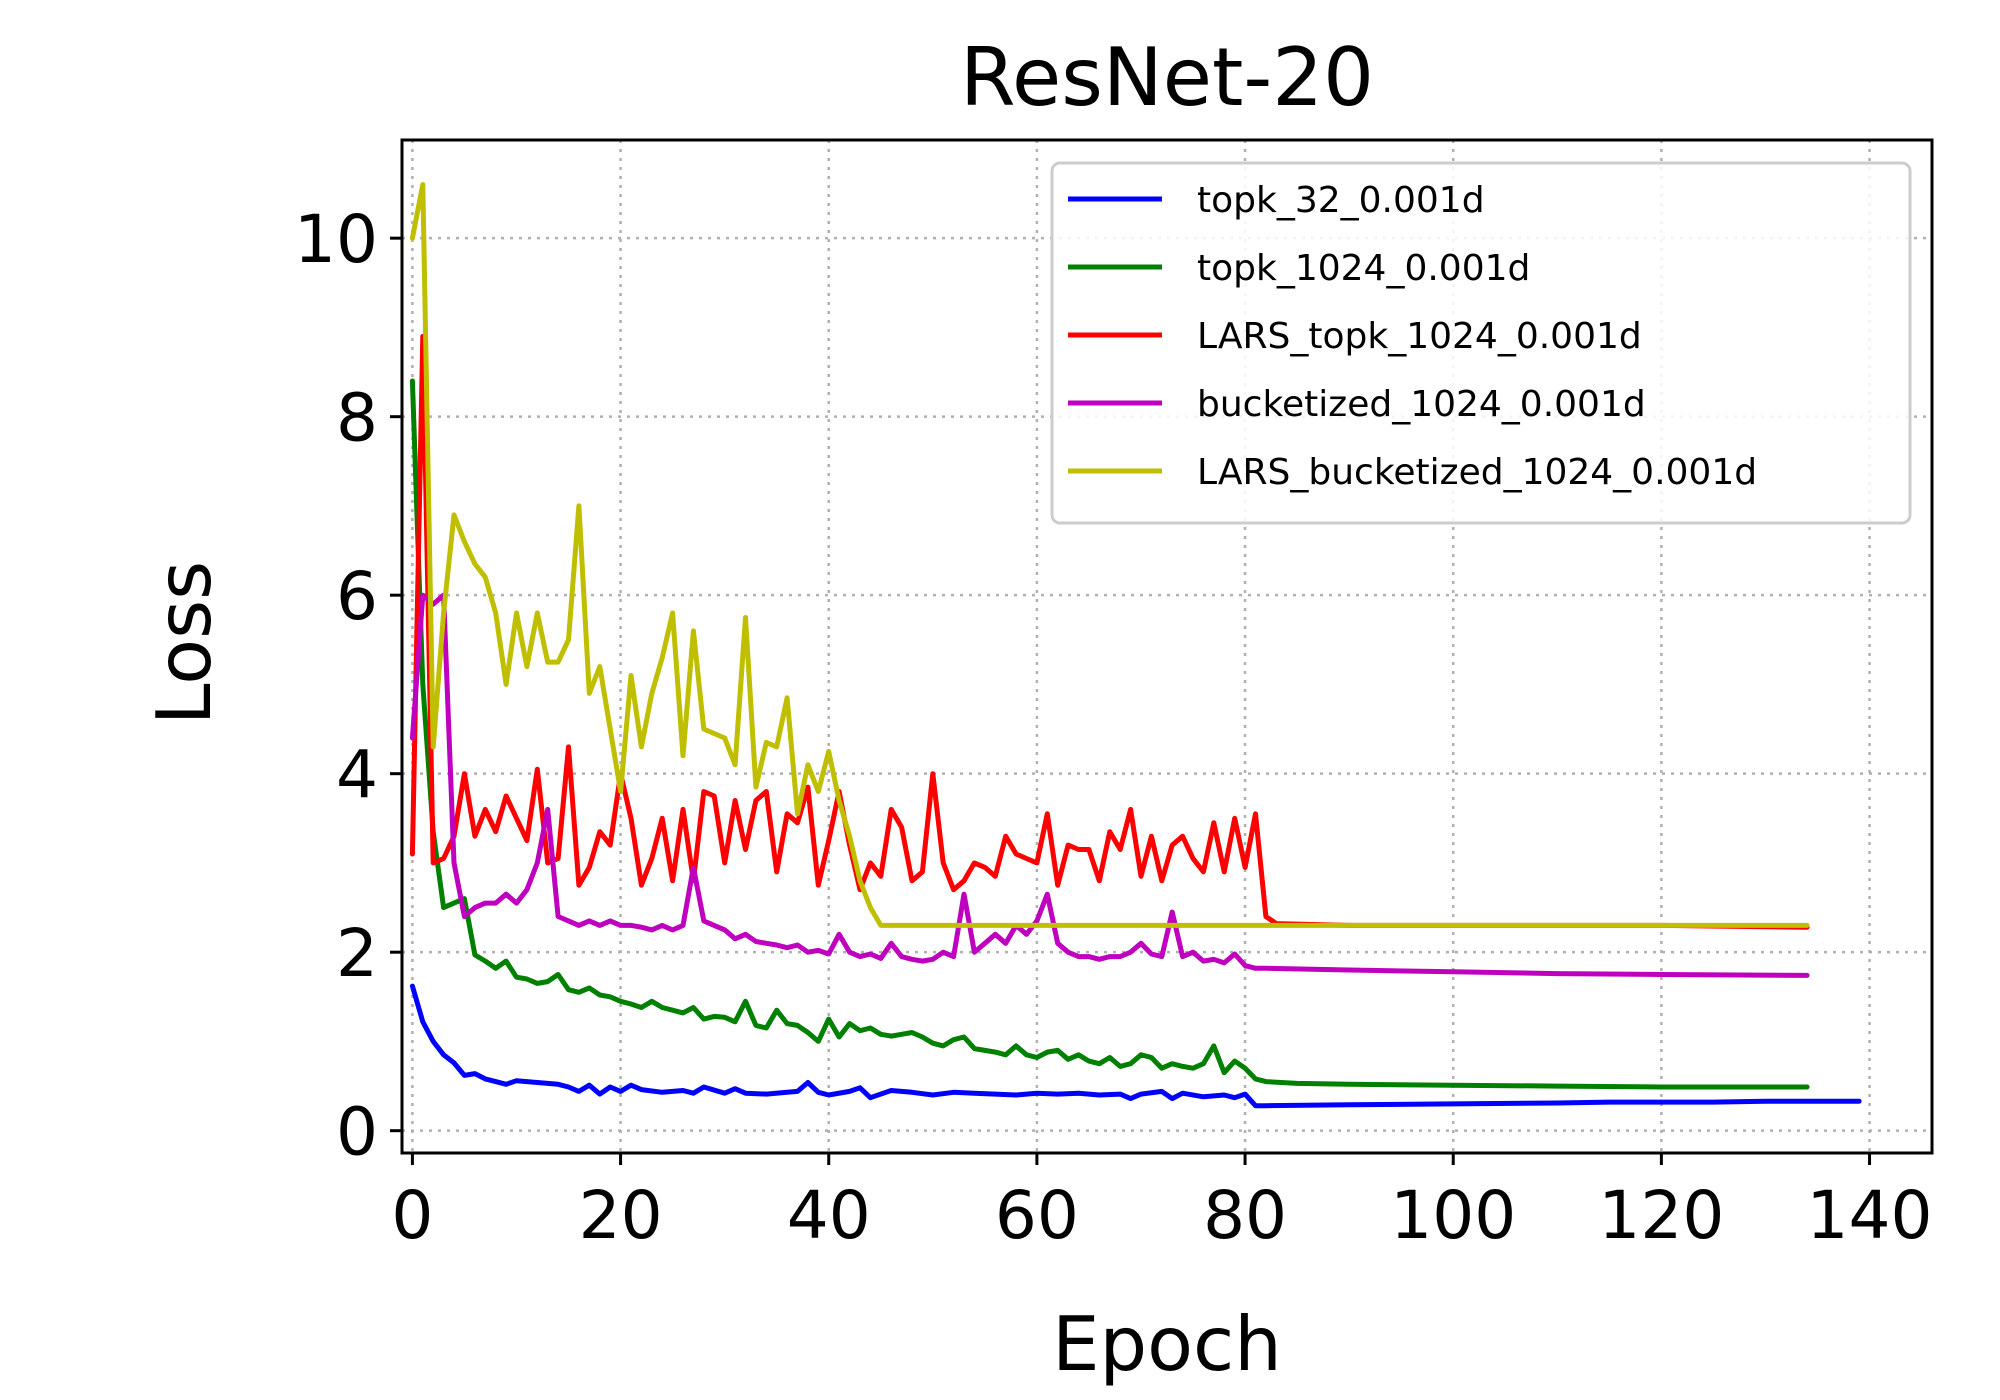 Image resolution: width=2000 pixels, height=1400 pixels. Describe the element at coordinates (184, 643) in the screenshot. I see `y-axis-label: Loss` at that location.